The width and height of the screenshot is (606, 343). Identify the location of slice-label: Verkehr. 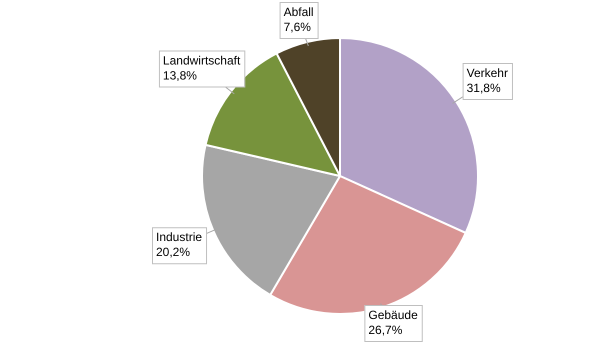
(487, 73).